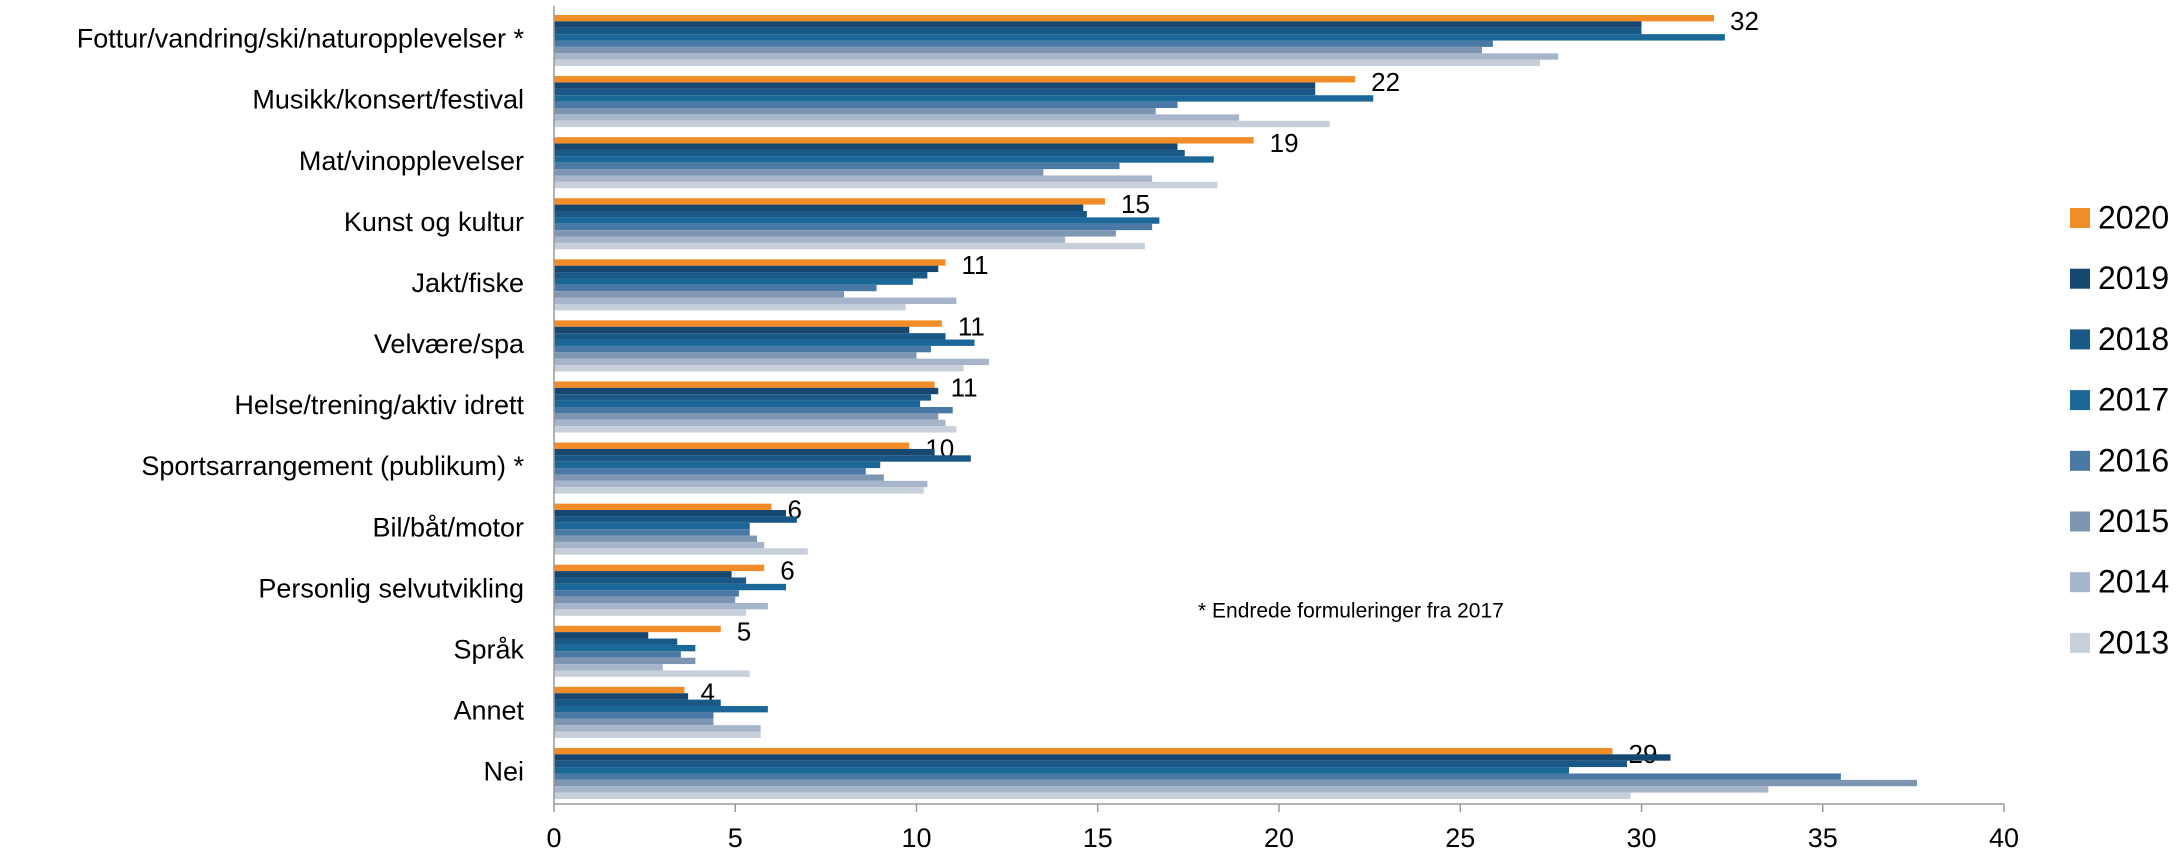 This screenshot has width=2178, height=855. I want to click on legend-label: 2013, so click(2133, 642).